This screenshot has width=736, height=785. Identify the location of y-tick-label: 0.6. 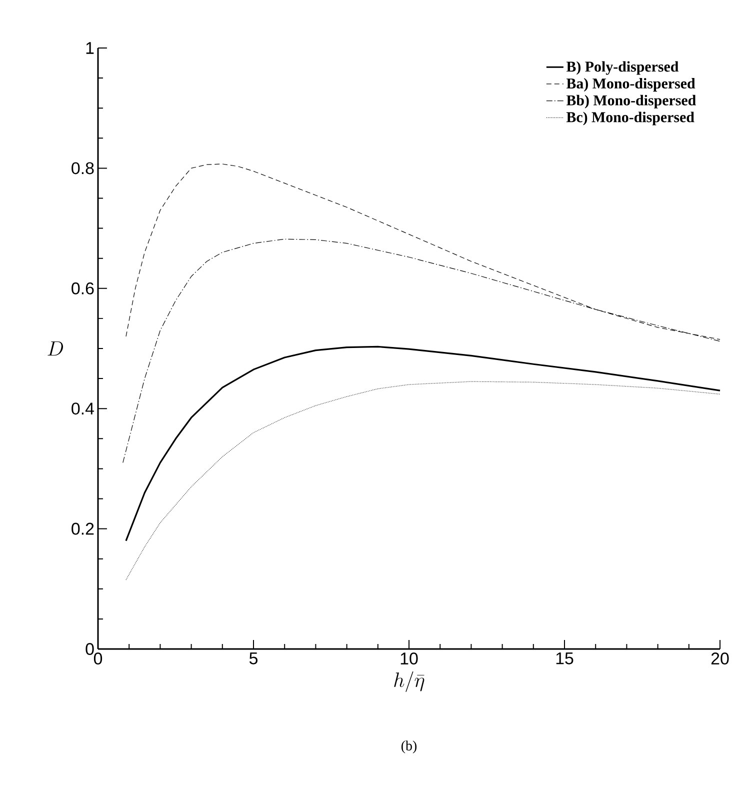
(83, 288).